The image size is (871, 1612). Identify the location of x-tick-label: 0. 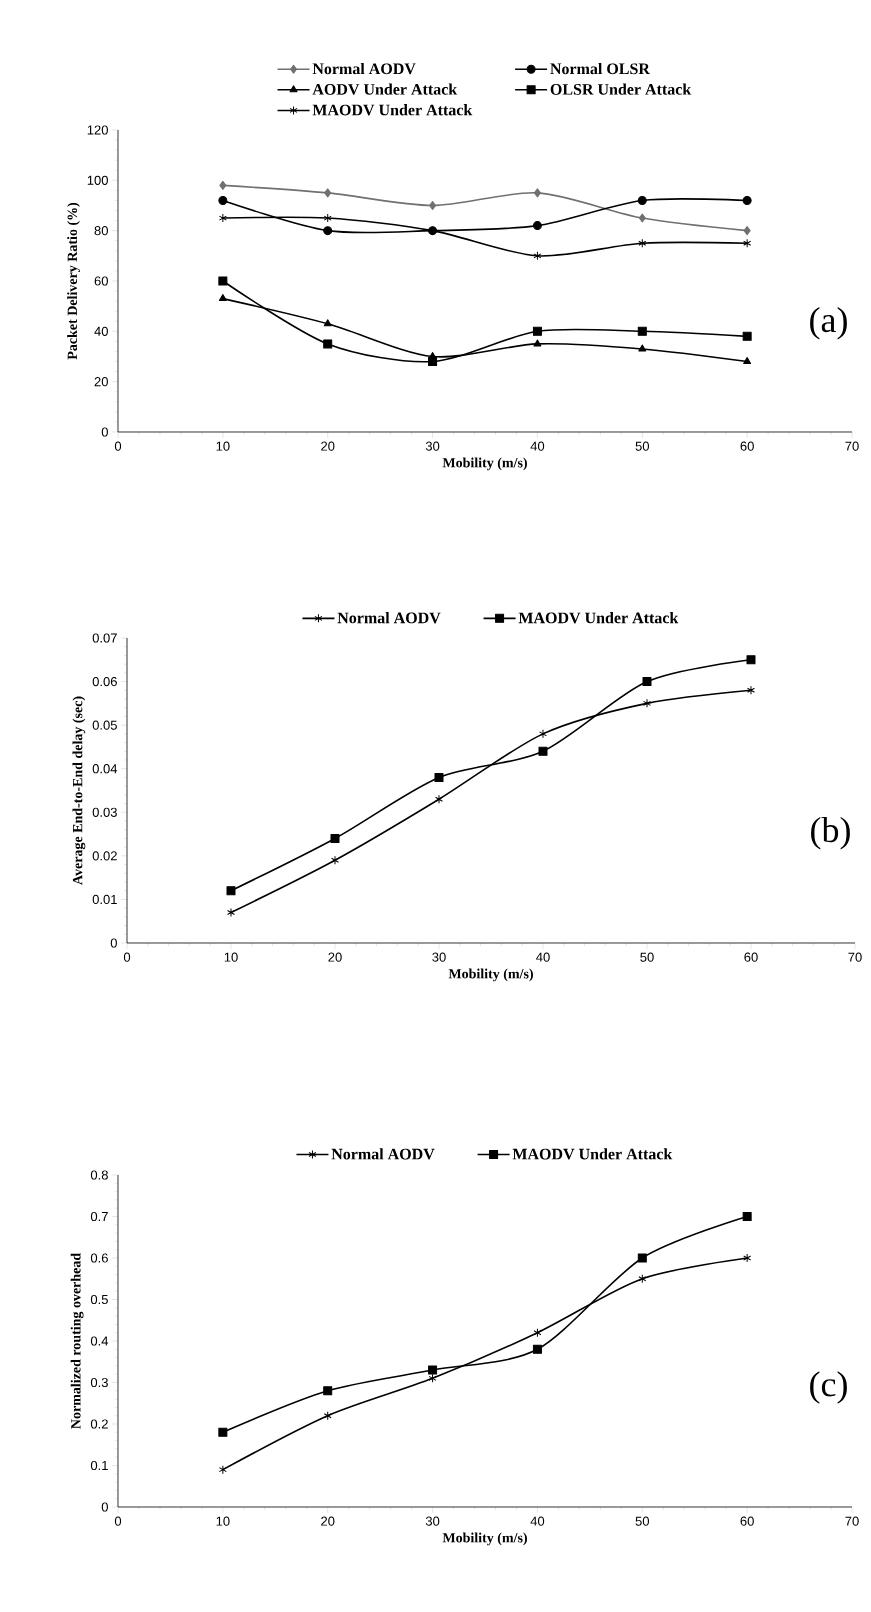
(127, 957).